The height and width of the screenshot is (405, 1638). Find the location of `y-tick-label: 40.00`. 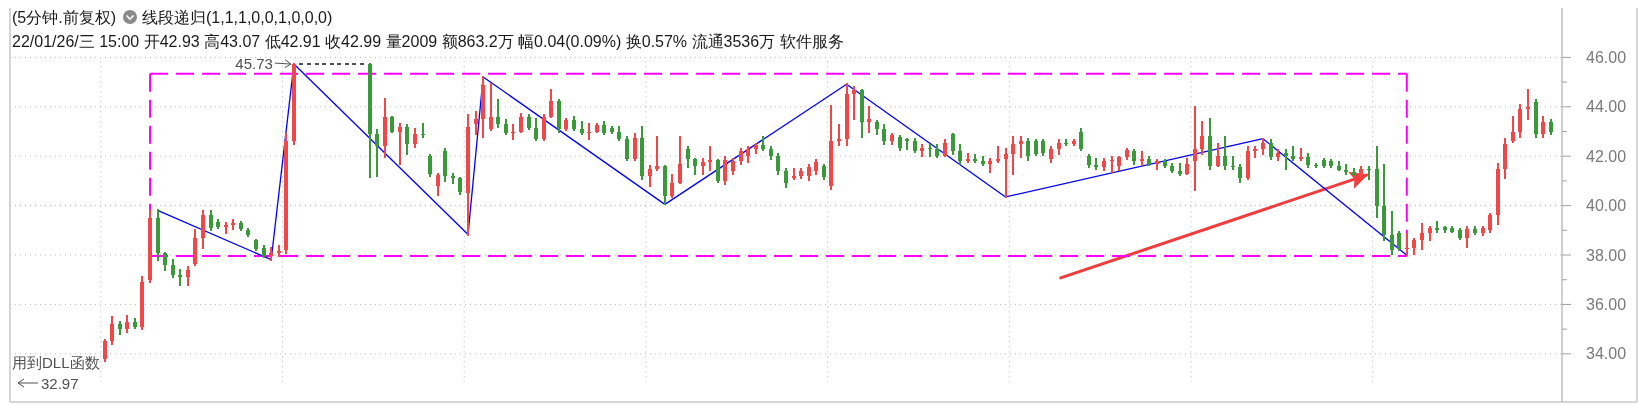

y-tick-label: 40.00 is located at coordinates (1606, 206).